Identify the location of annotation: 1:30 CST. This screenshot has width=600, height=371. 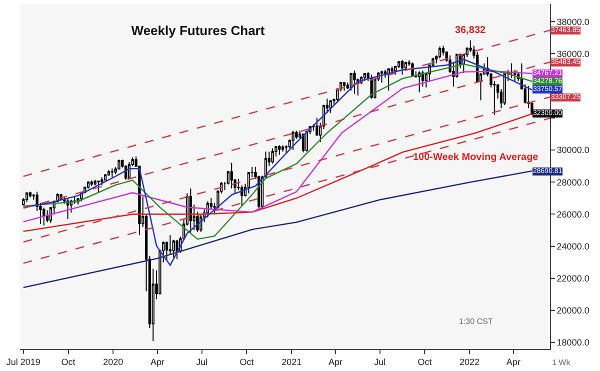
(476, 321).